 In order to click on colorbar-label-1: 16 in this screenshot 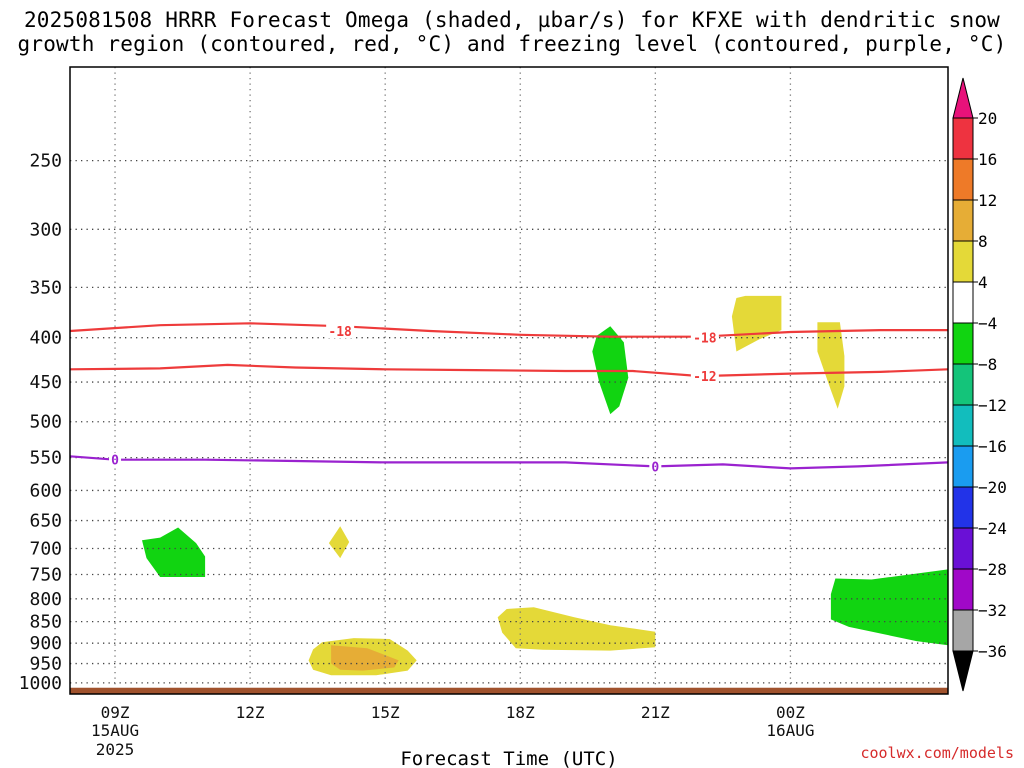, I will do `click(987, 159)`.